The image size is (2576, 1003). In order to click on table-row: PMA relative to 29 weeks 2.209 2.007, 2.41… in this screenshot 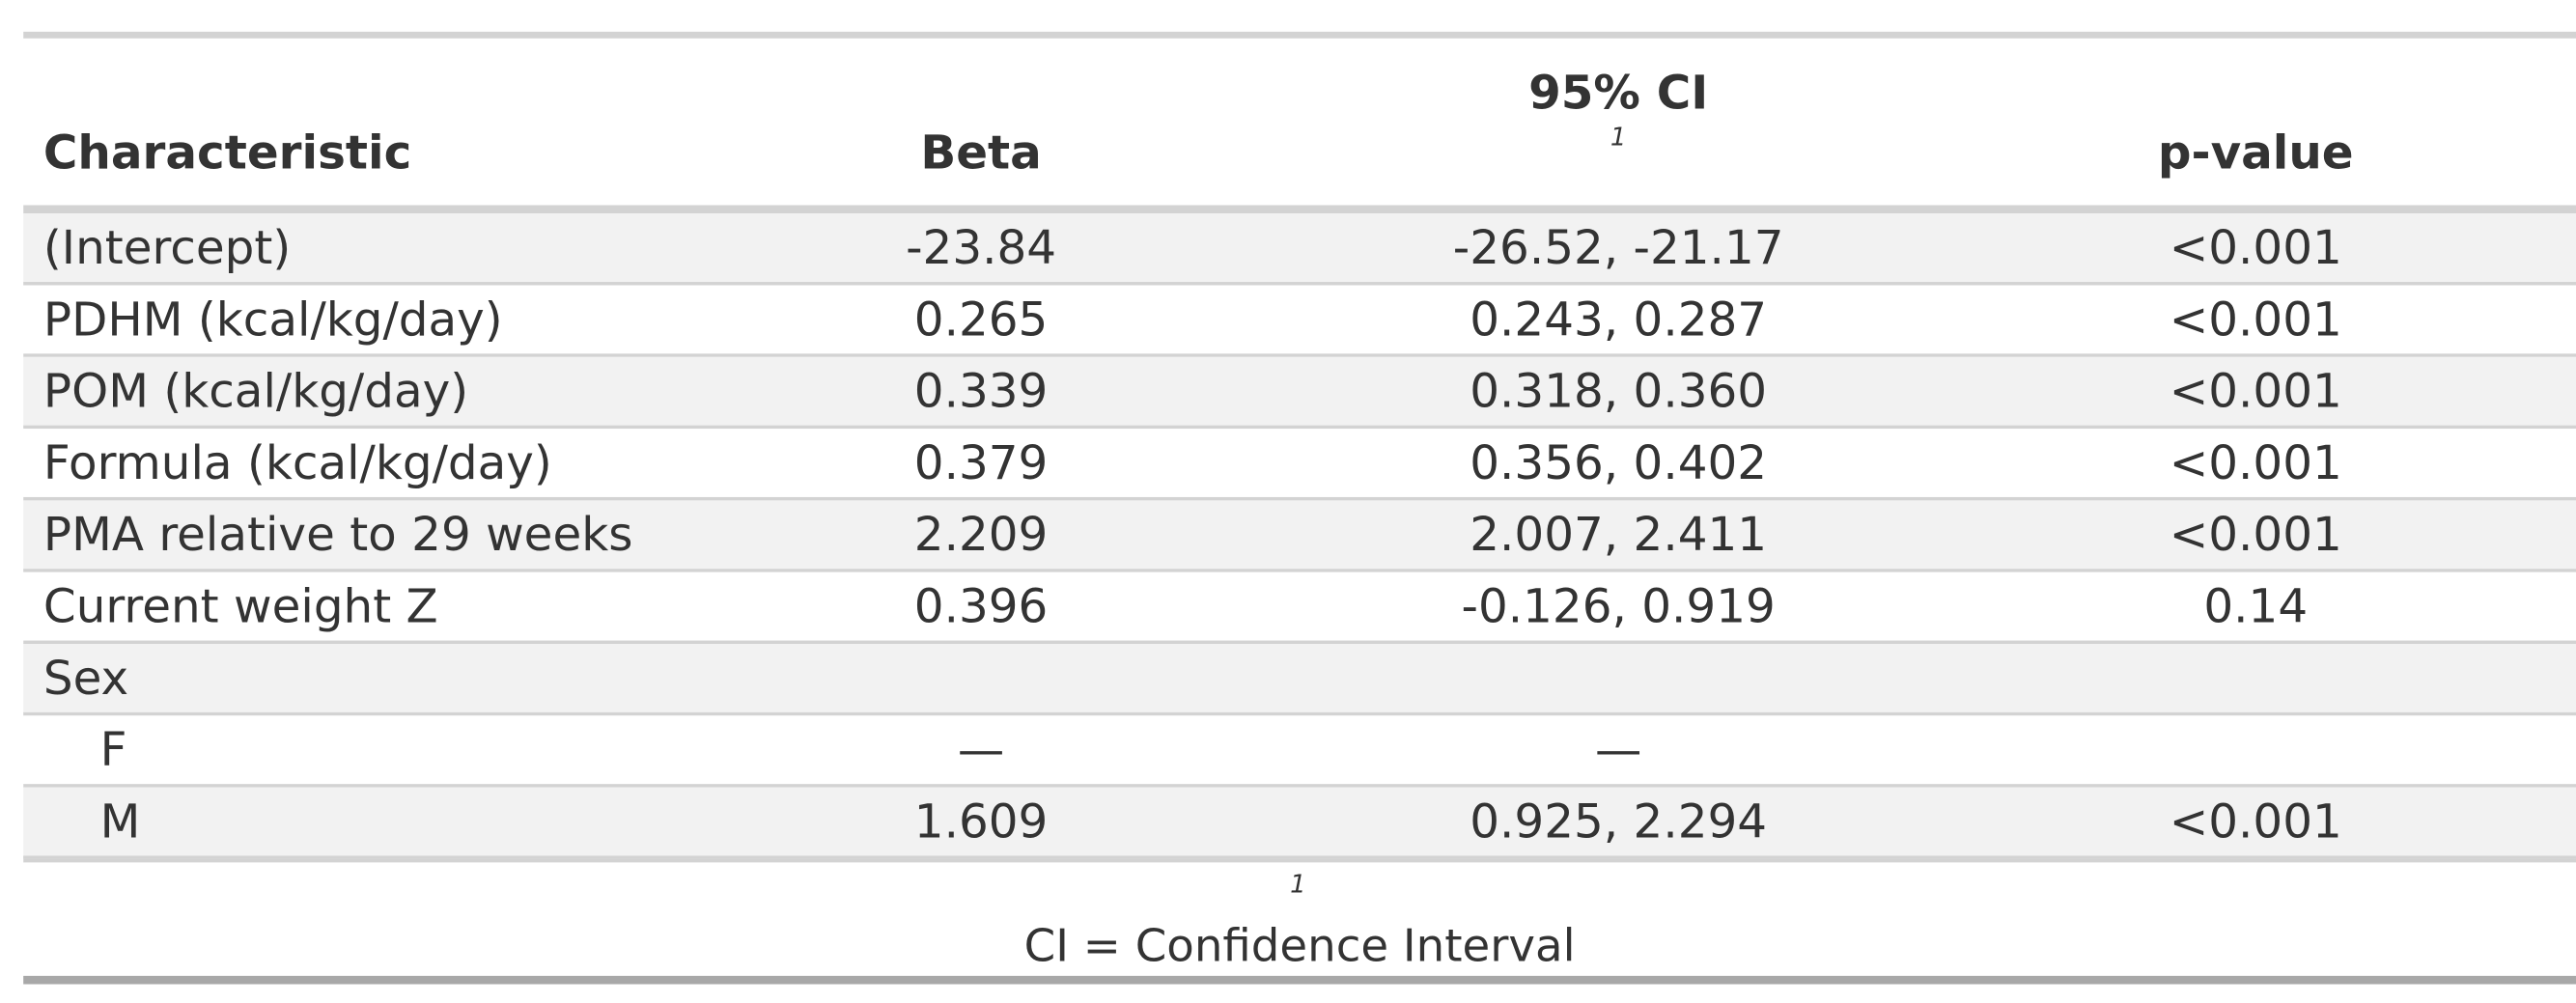, I will do `click(1300, 536)`.